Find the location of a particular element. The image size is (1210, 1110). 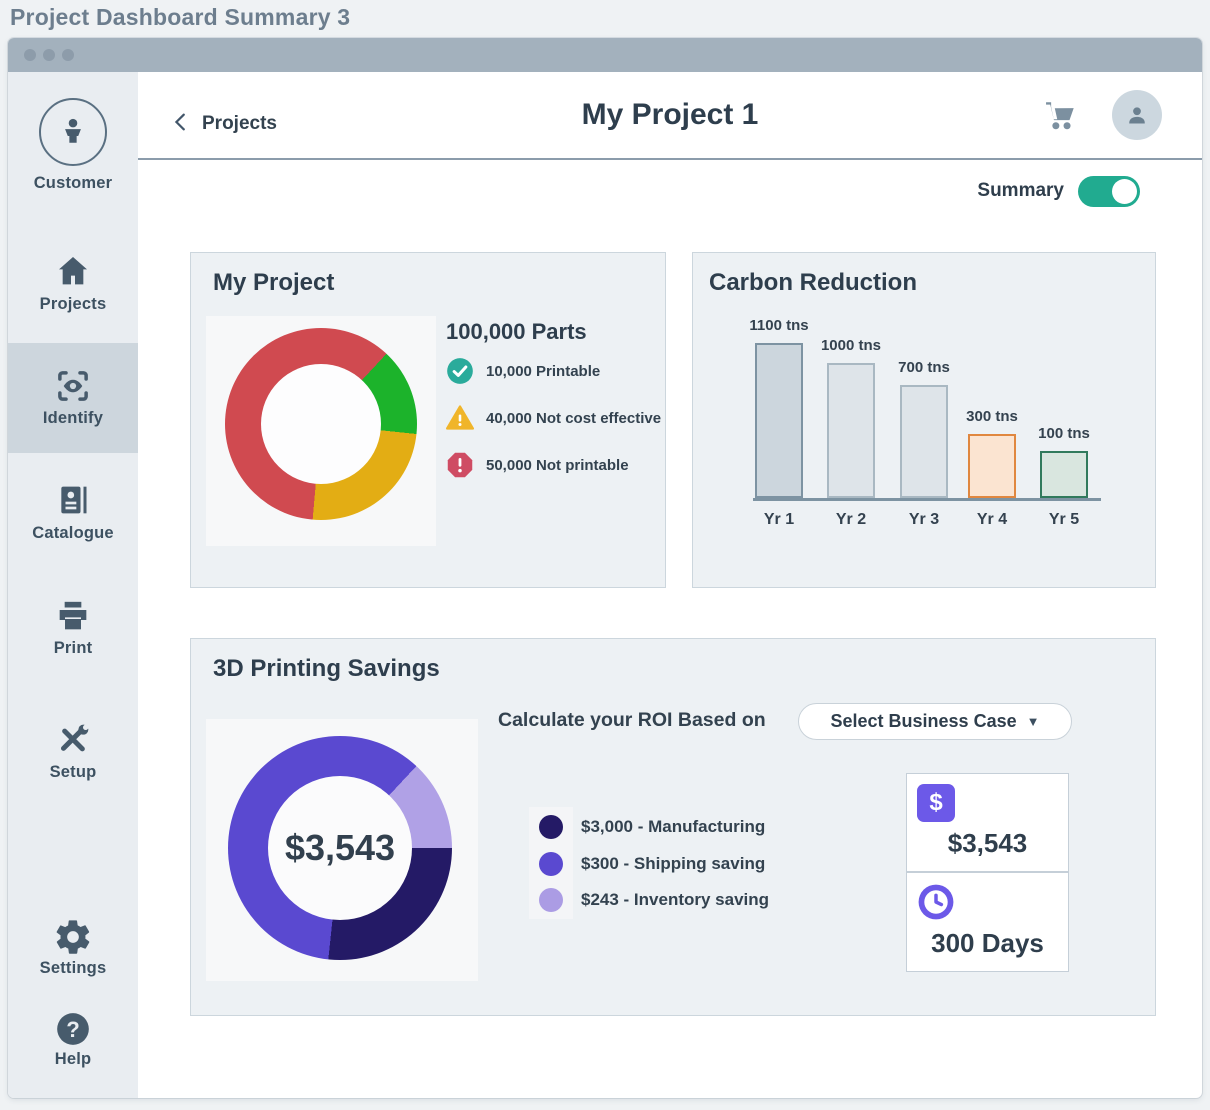

legend-item-not-cost-effective: 40,000 Not cost effective is located at coordinates (553, 418).